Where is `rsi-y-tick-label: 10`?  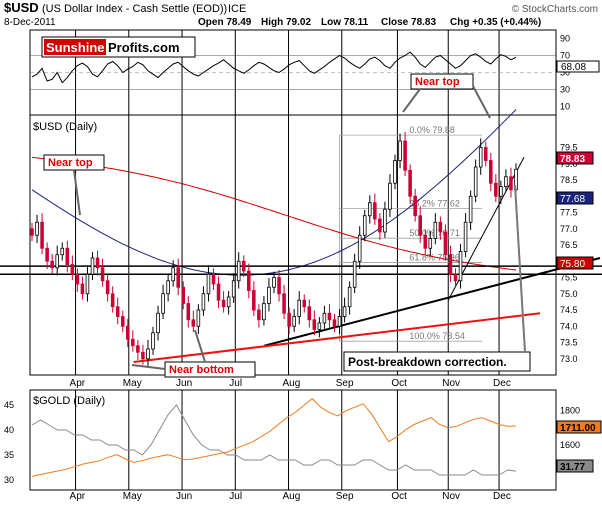
rsi-y-tick-label: 10 is located at coordinates (565, 107).